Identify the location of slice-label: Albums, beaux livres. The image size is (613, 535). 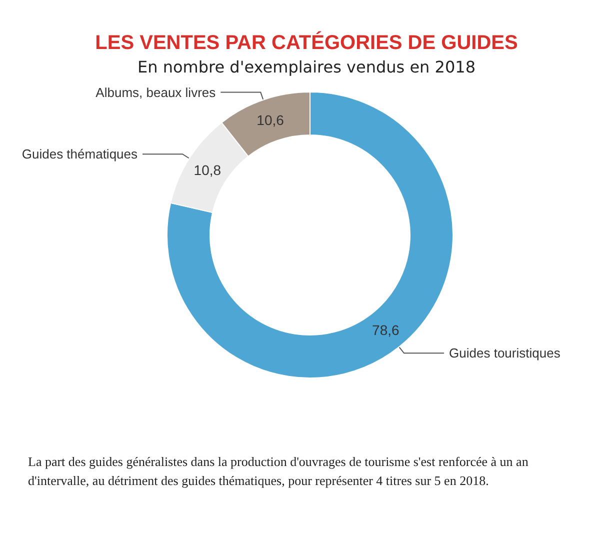
(156, 92).